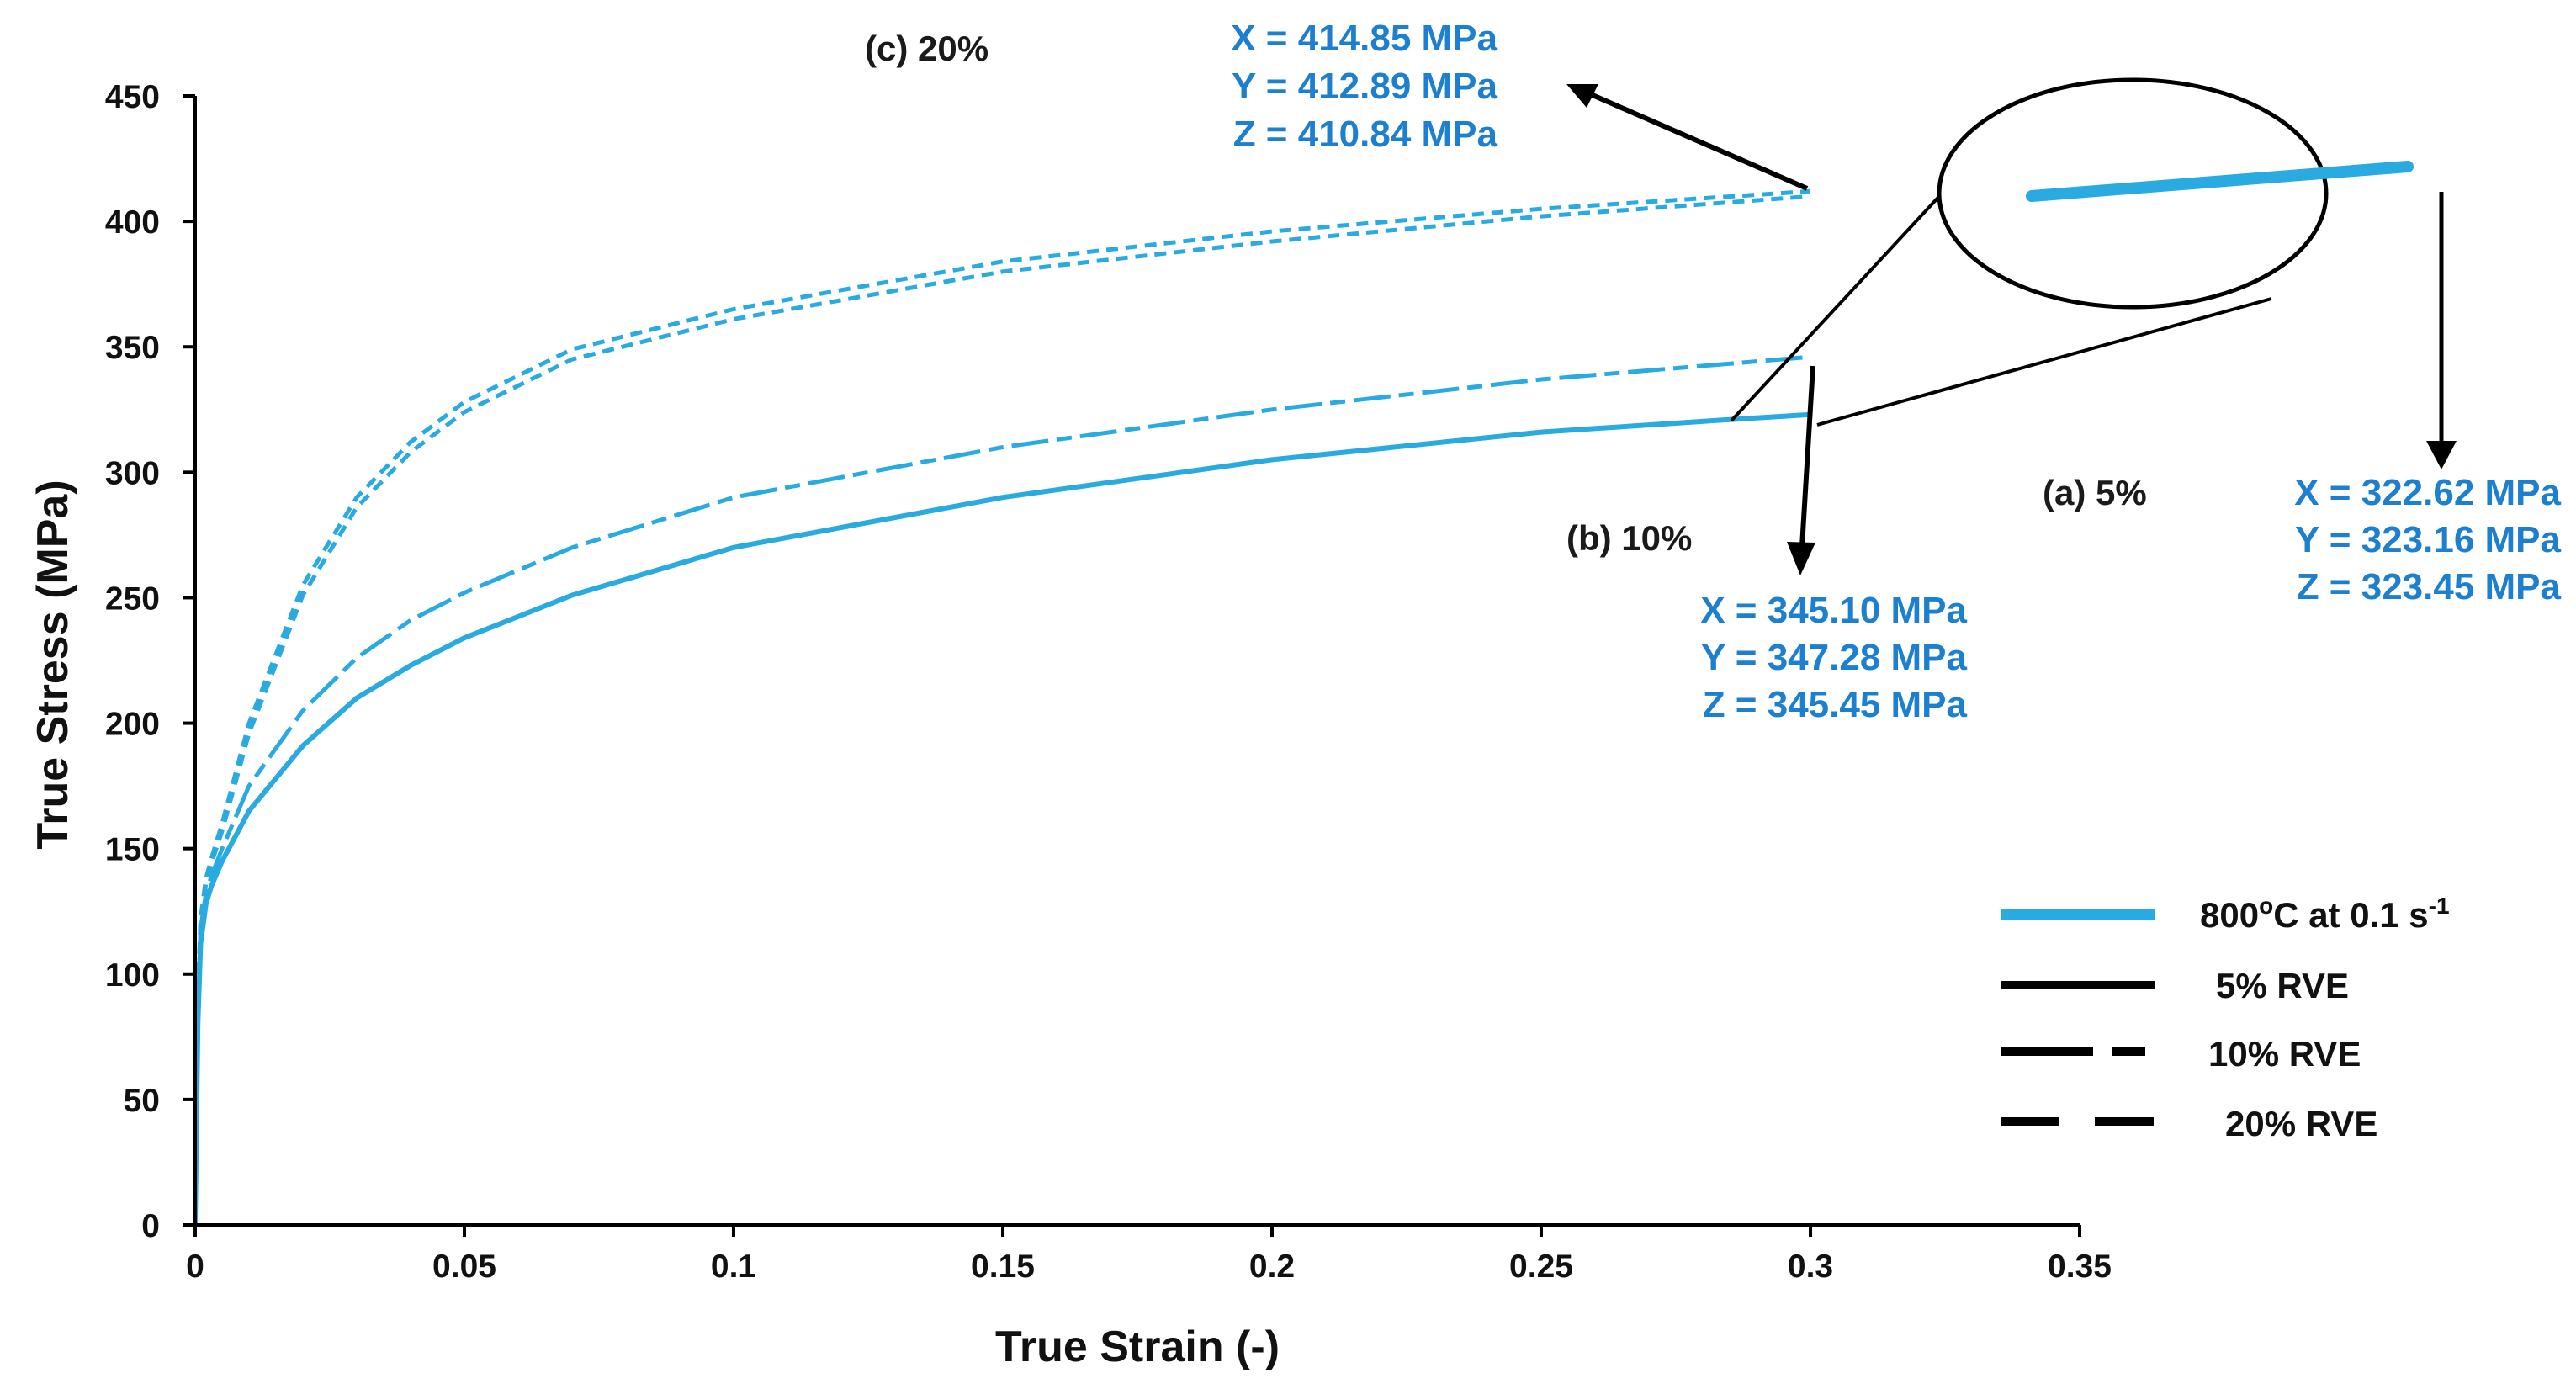  What do you see at coordinates (1837, 306) in the screenshot?
I see `zoom-connector-upper` at bounding box center [1837, 306].